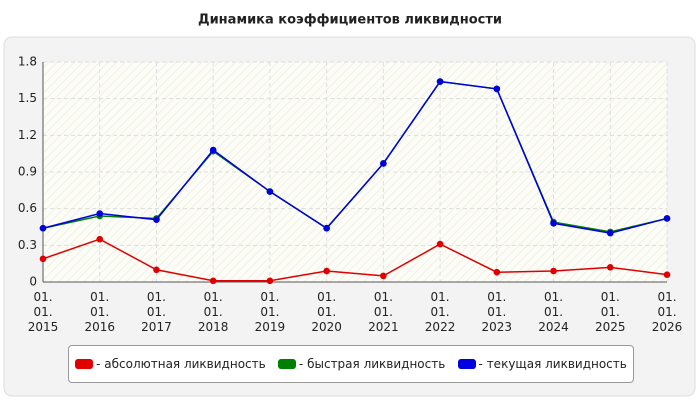 The width and height of the screenshot is (700, 400). I want to click on x-tick-label: 01. 01. 2023, so click(497, 312).